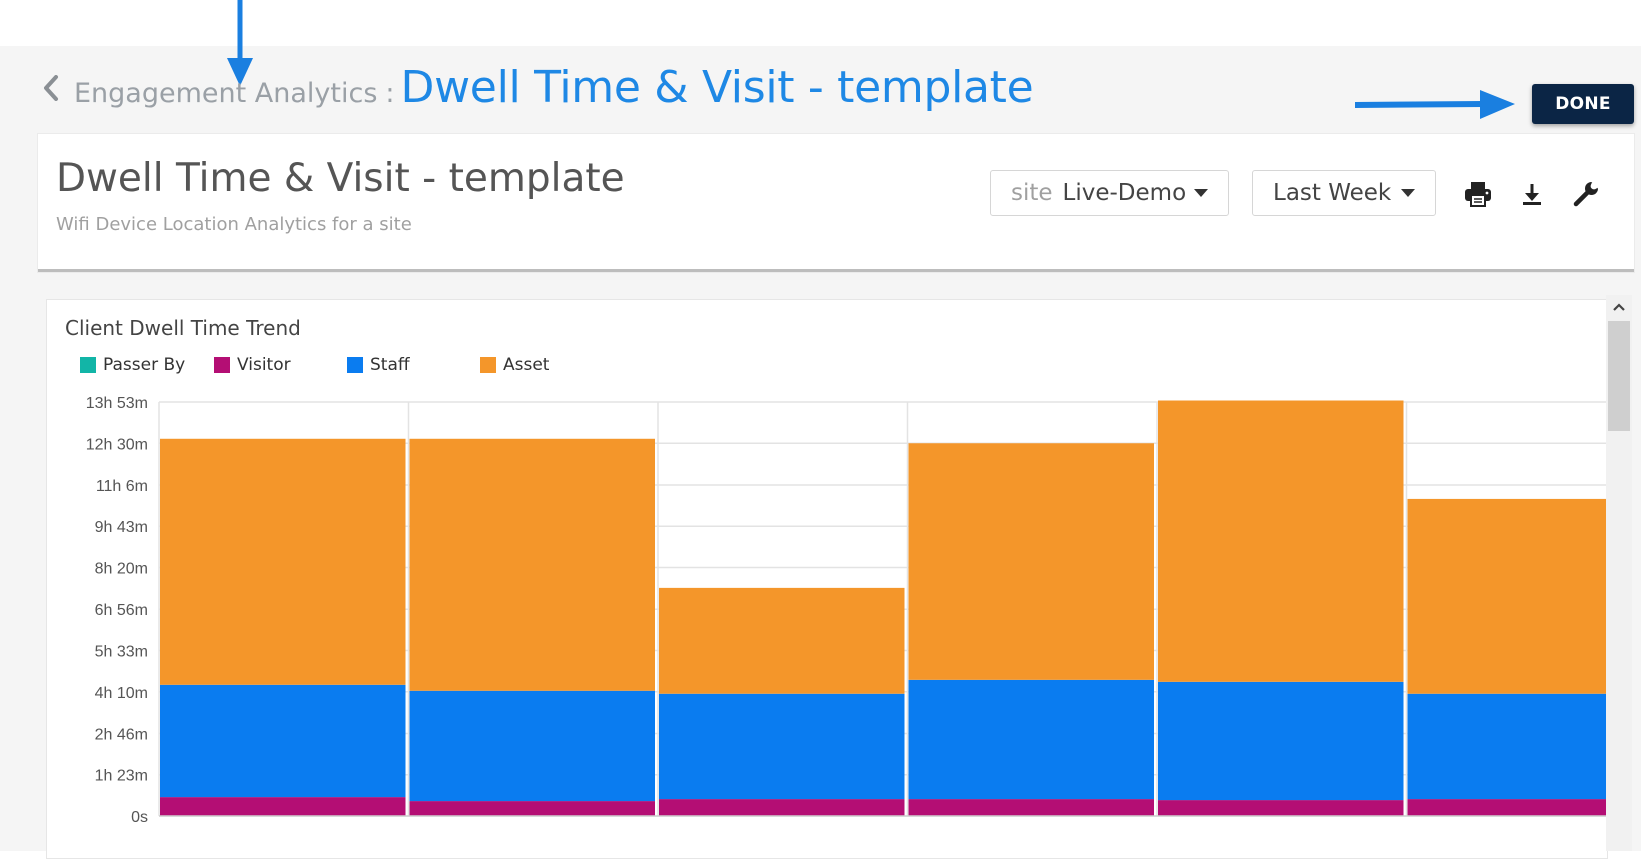  Describe the element at coordinates (121, 527) in the screenshot. I see `y-tick-label: 9h 43m` at that location.